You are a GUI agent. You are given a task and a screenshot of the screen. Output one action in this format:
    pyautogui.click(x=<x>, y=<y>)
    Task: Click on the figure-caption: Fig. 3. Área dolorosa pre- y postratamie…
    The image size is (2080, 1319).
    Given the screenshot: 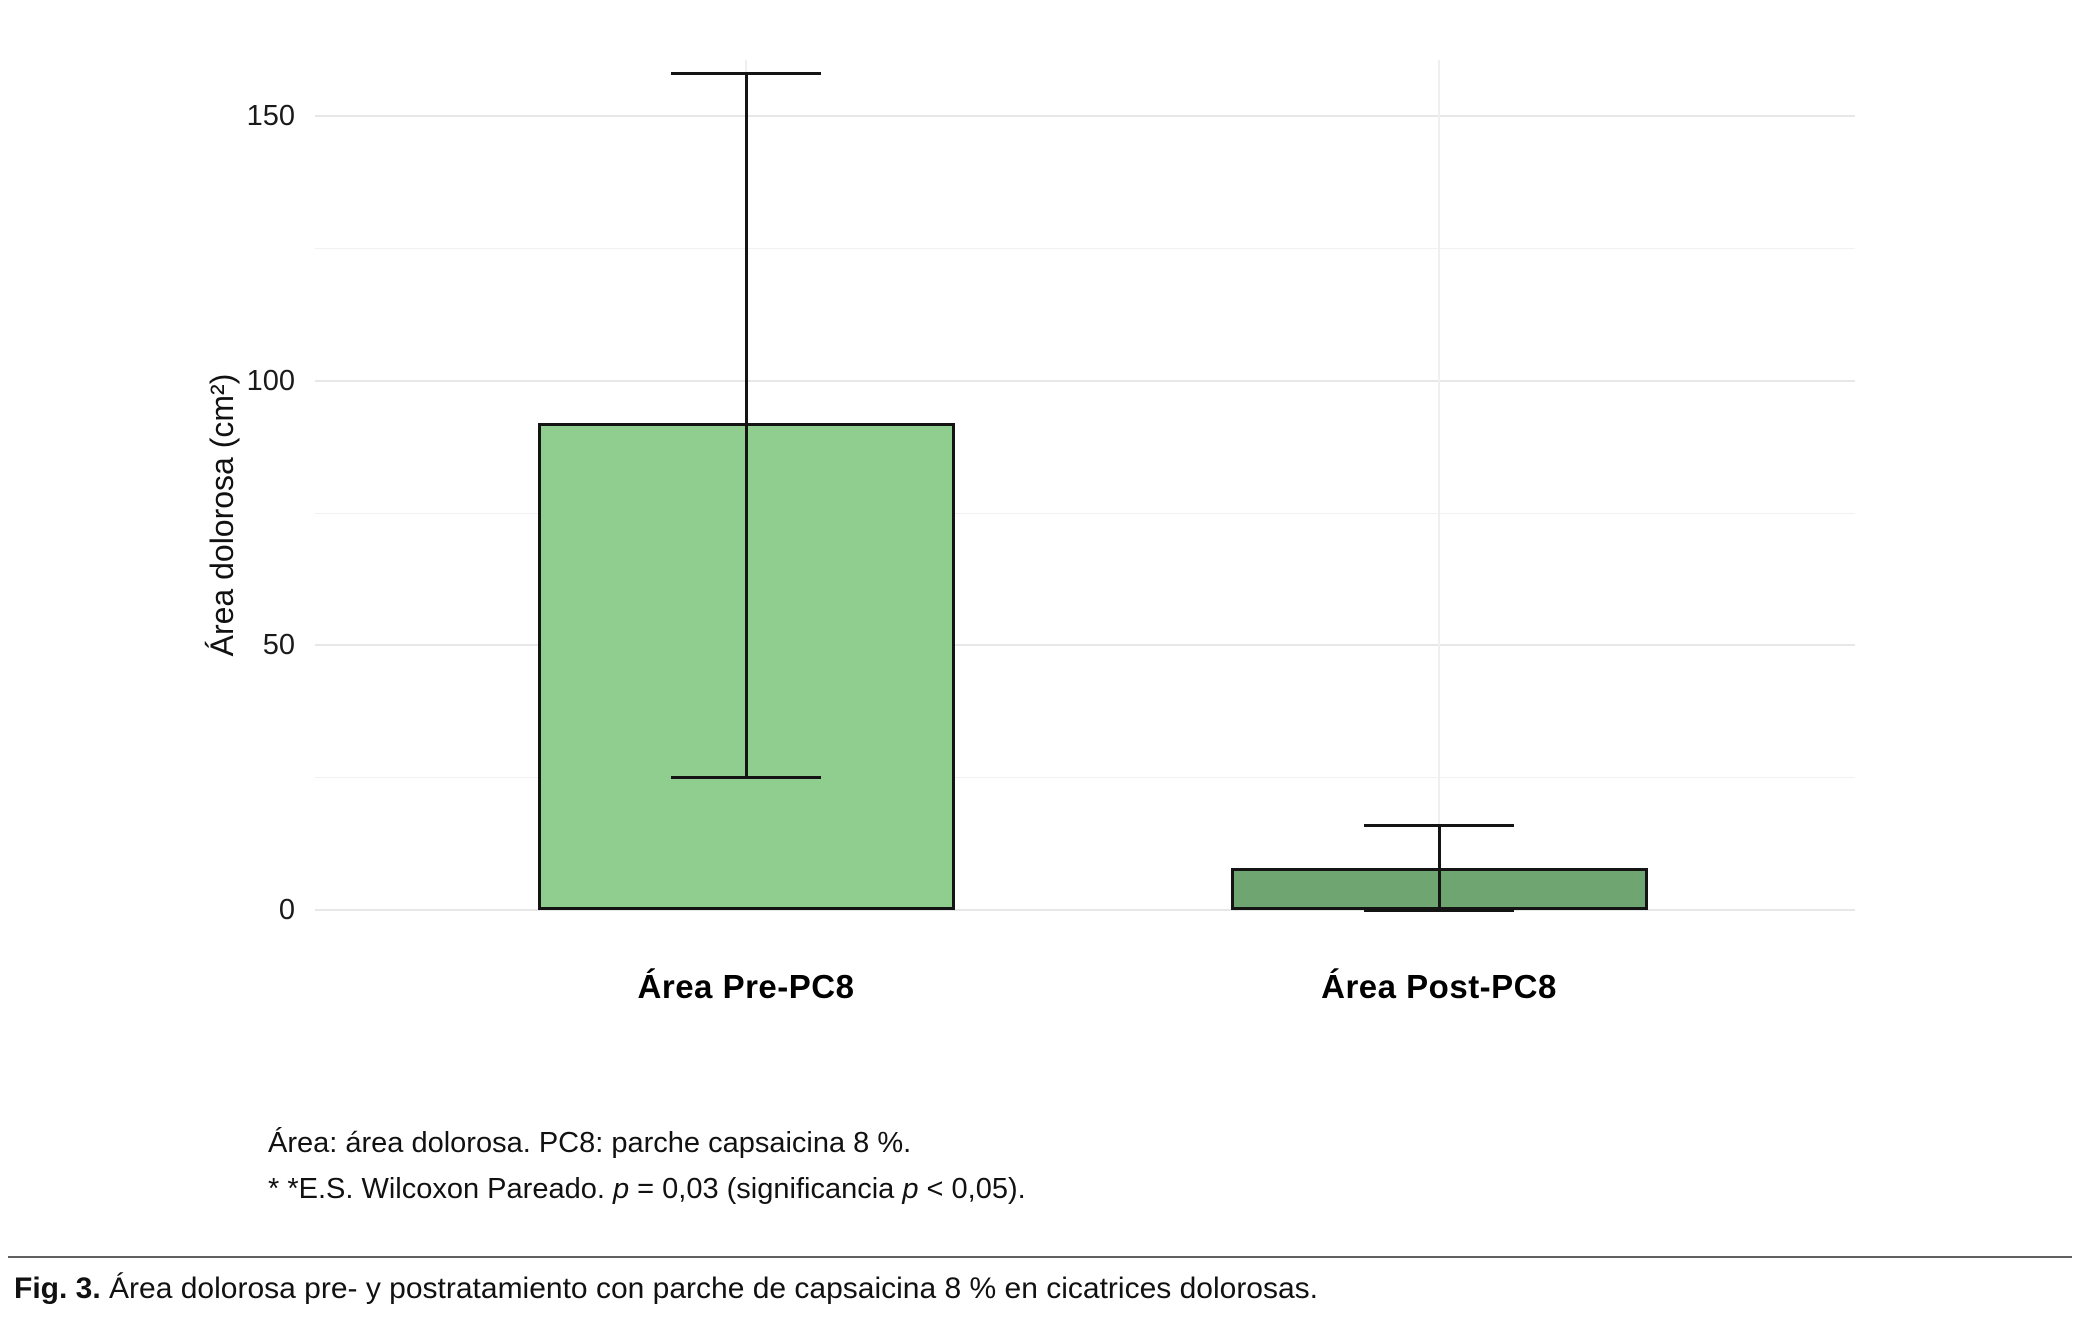 What is the action you would take?
    pyautogui.click(x=666, y=1289)
    